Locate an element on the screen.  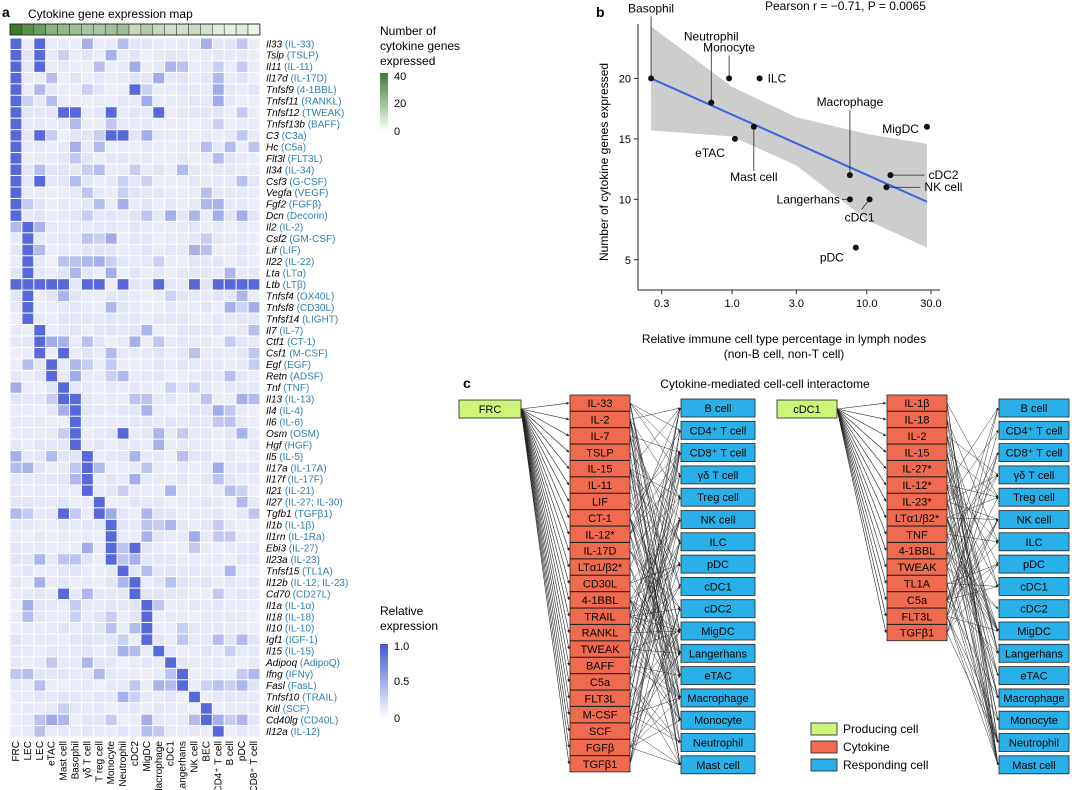
responding-cell-label: Neutrophil is located at coordinates (1034, 744).